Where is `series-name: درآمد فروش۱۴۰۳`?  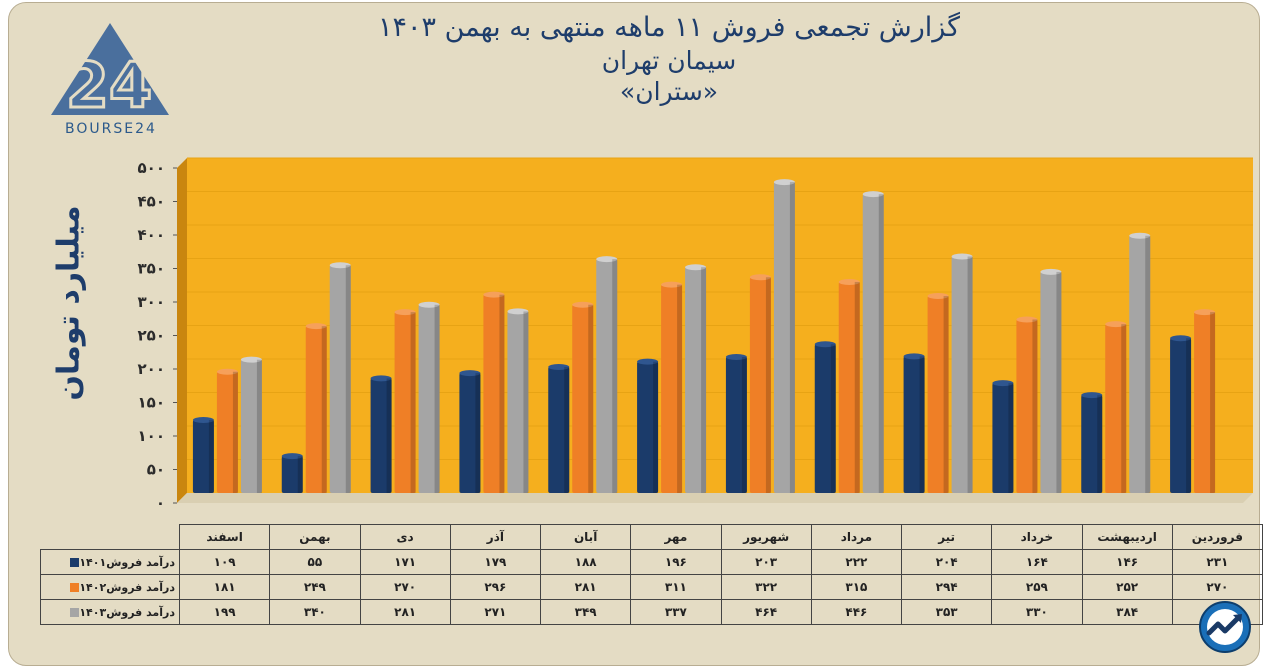 series-name: درآمد فروش۱۴۰۳ is located at coordinates (127, 612).